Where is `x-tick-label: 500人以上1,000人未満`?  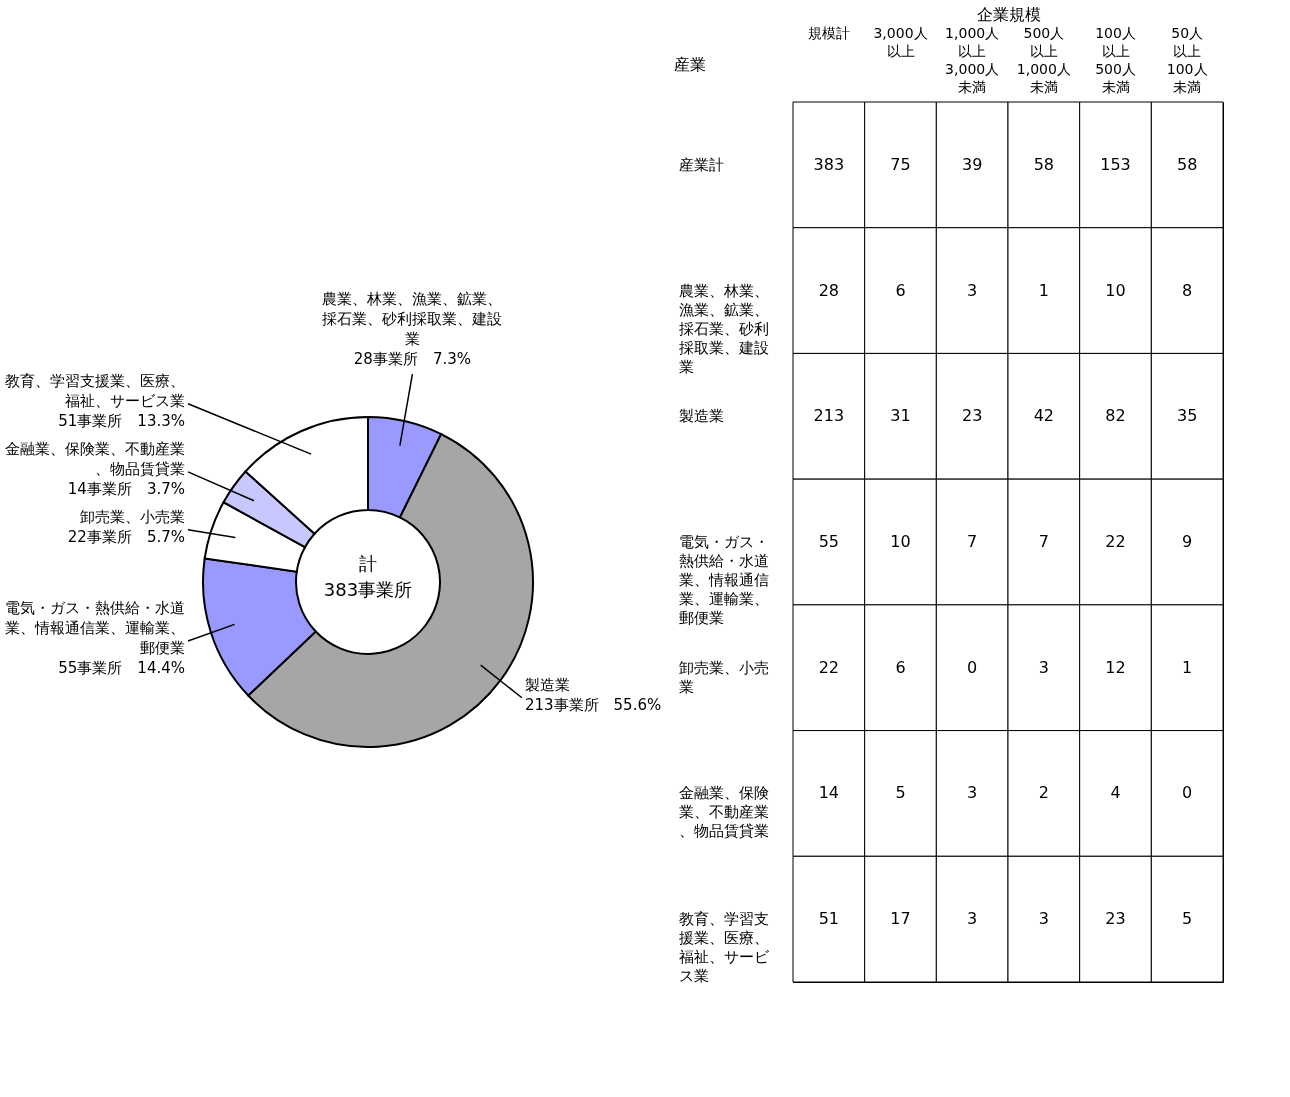 x-tick-label: 500人以上1,000人未満 is located at coordinates (1043, 59).